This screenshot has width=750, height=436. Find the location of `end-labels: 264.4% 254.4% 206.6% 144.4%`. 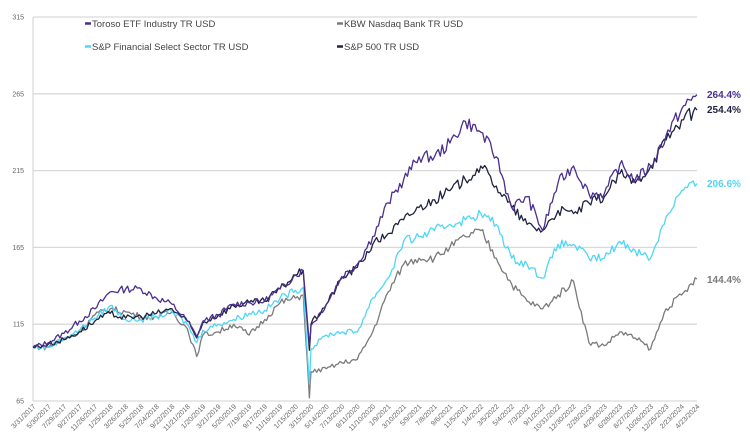

end-labels: 264.4% 254.4% 206.6% 144.4% is located at coordinates (724, 188).